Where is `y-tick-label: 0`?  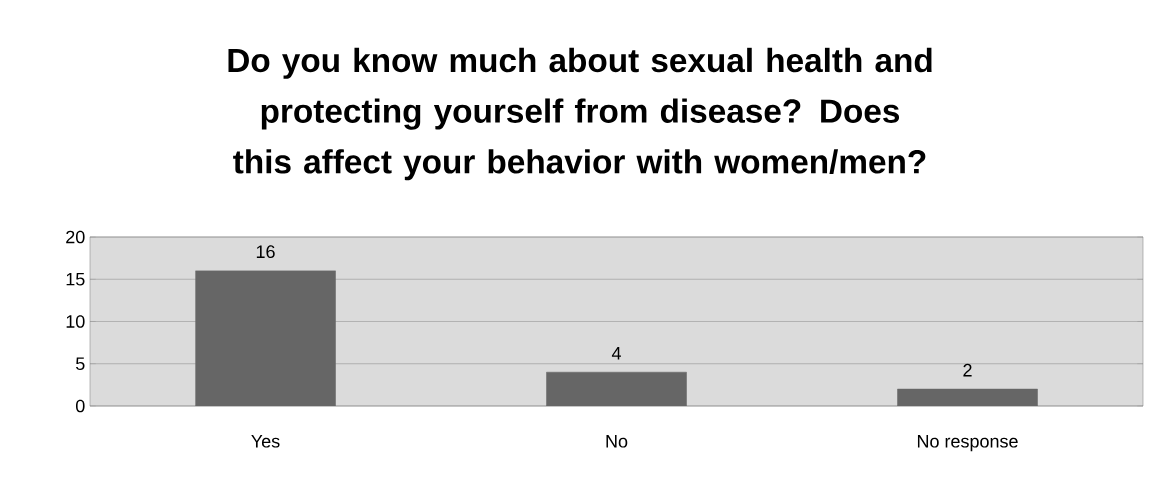
y-tick-label: 0 is located at coordinates (80, 406).